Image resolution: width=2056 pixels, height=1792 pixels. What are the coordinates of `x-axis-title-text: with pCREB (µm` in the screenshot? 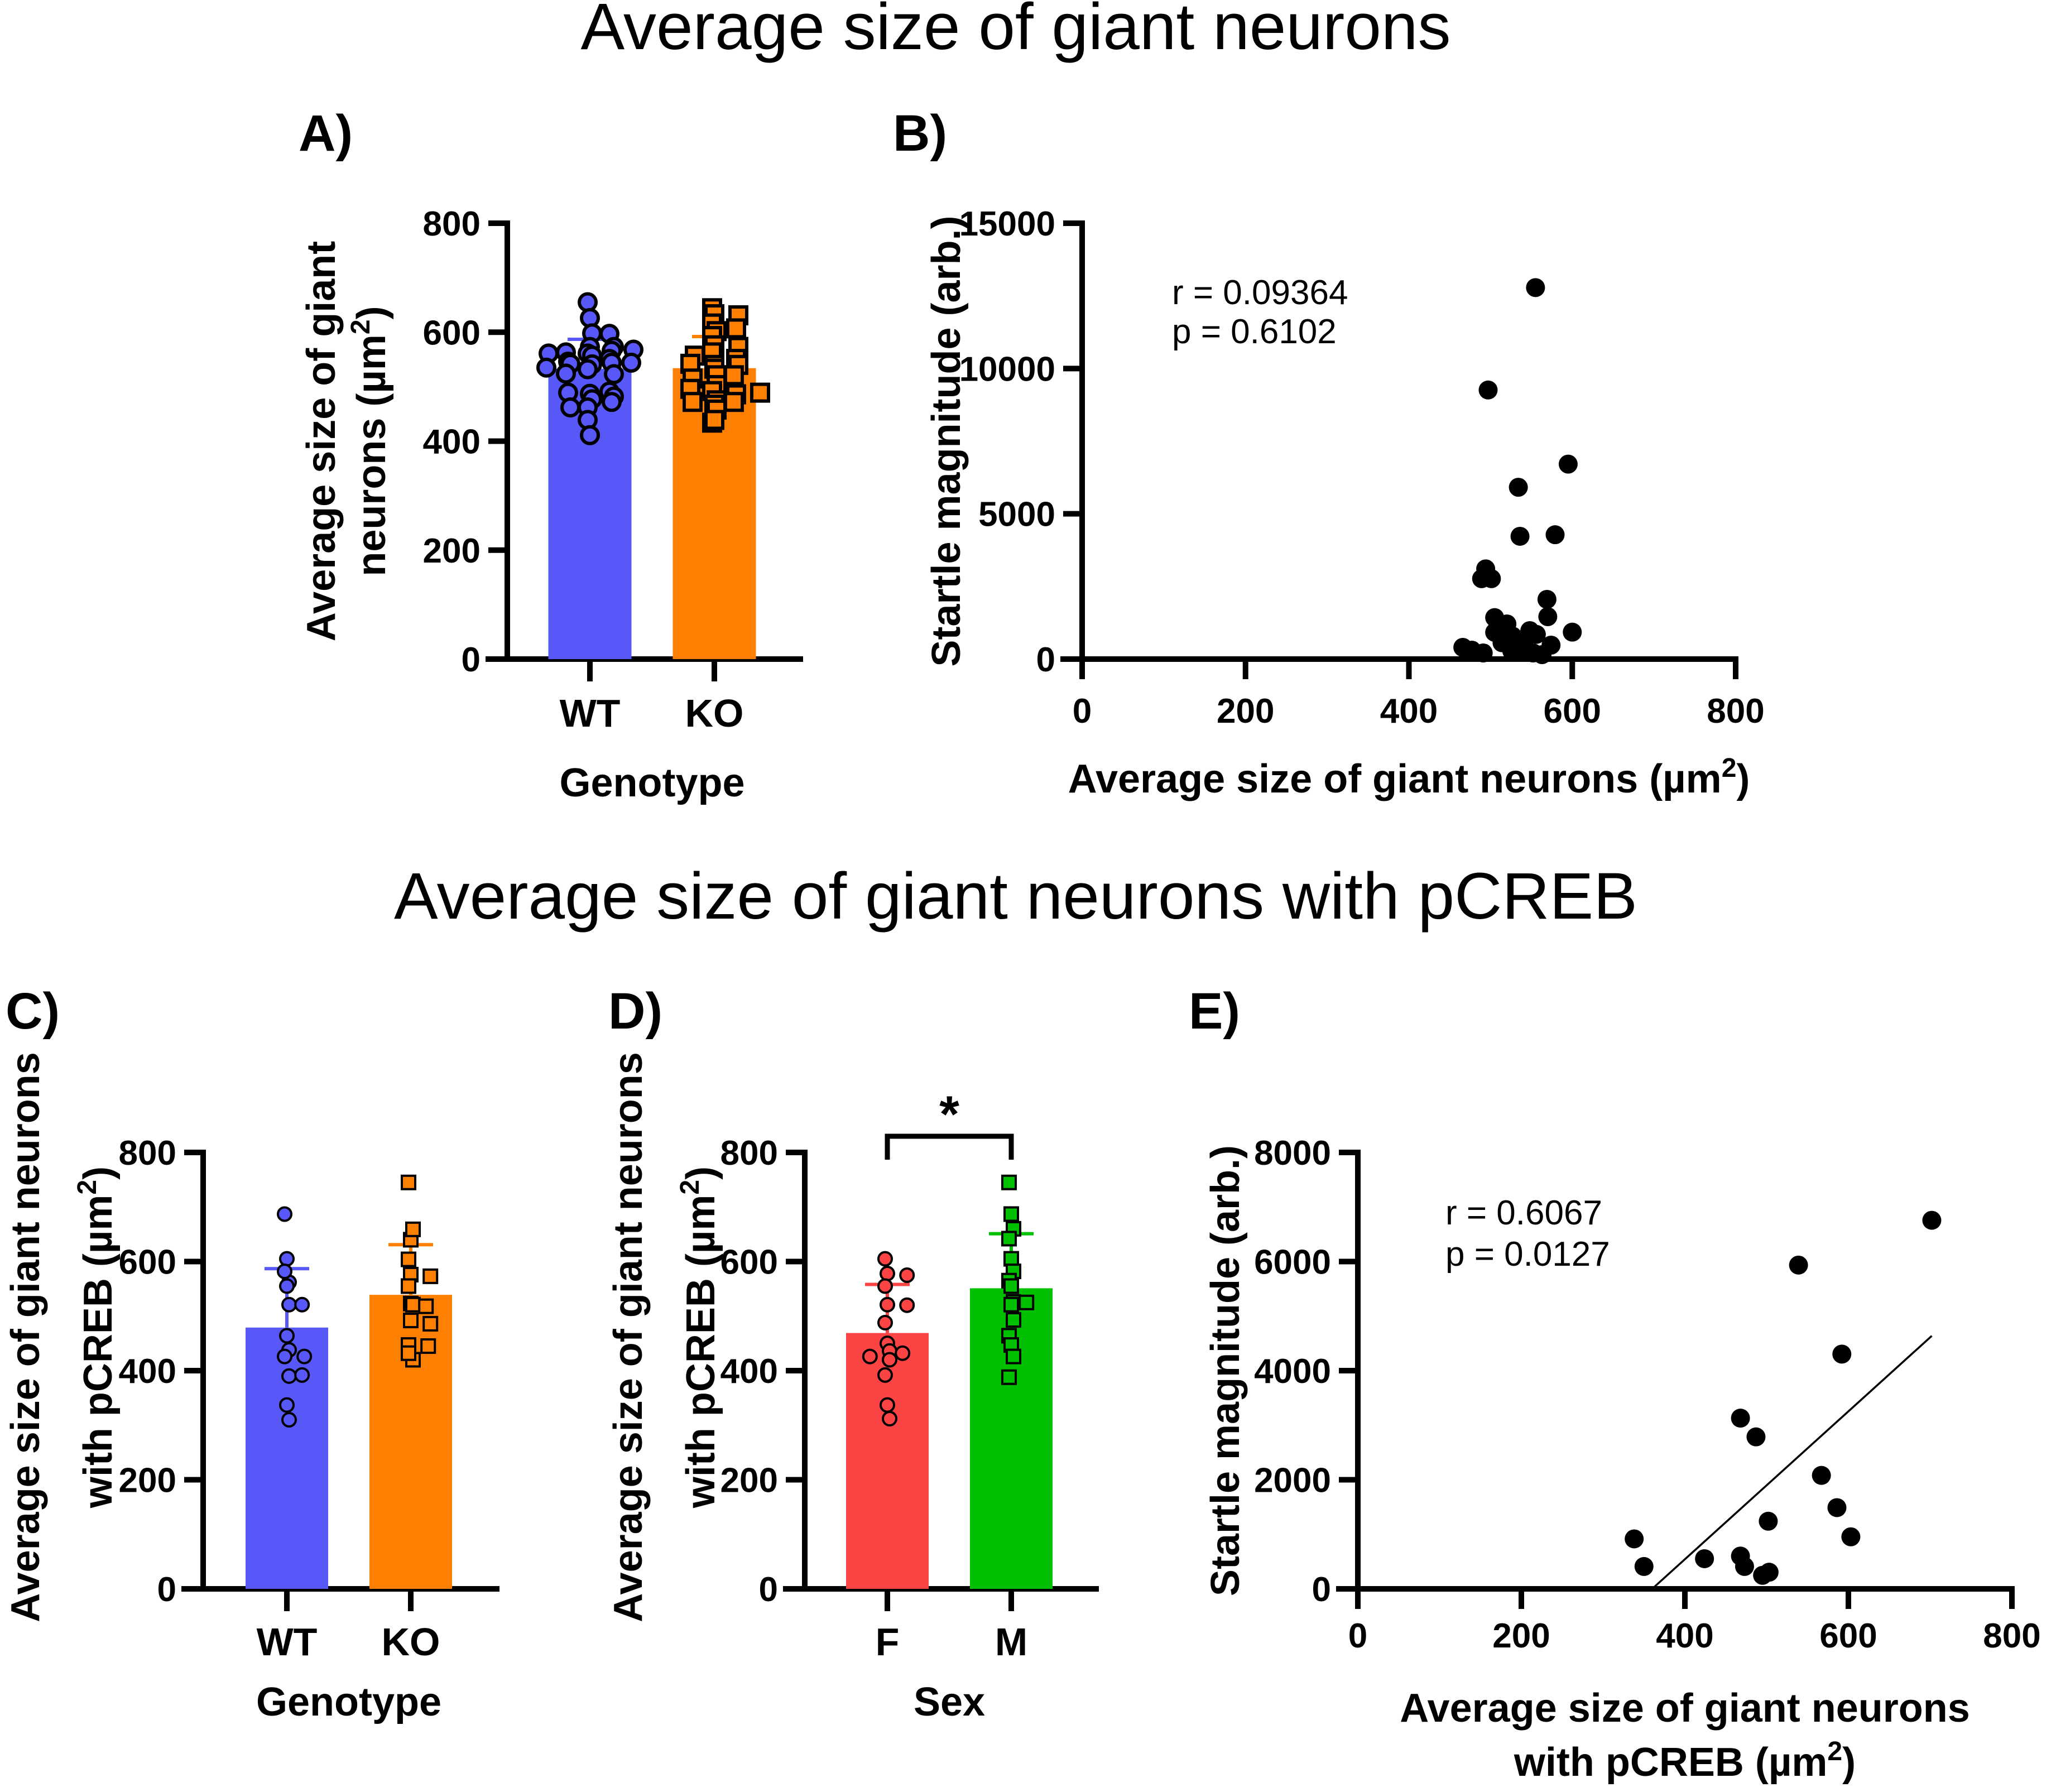 It's located at (1670, 1762).